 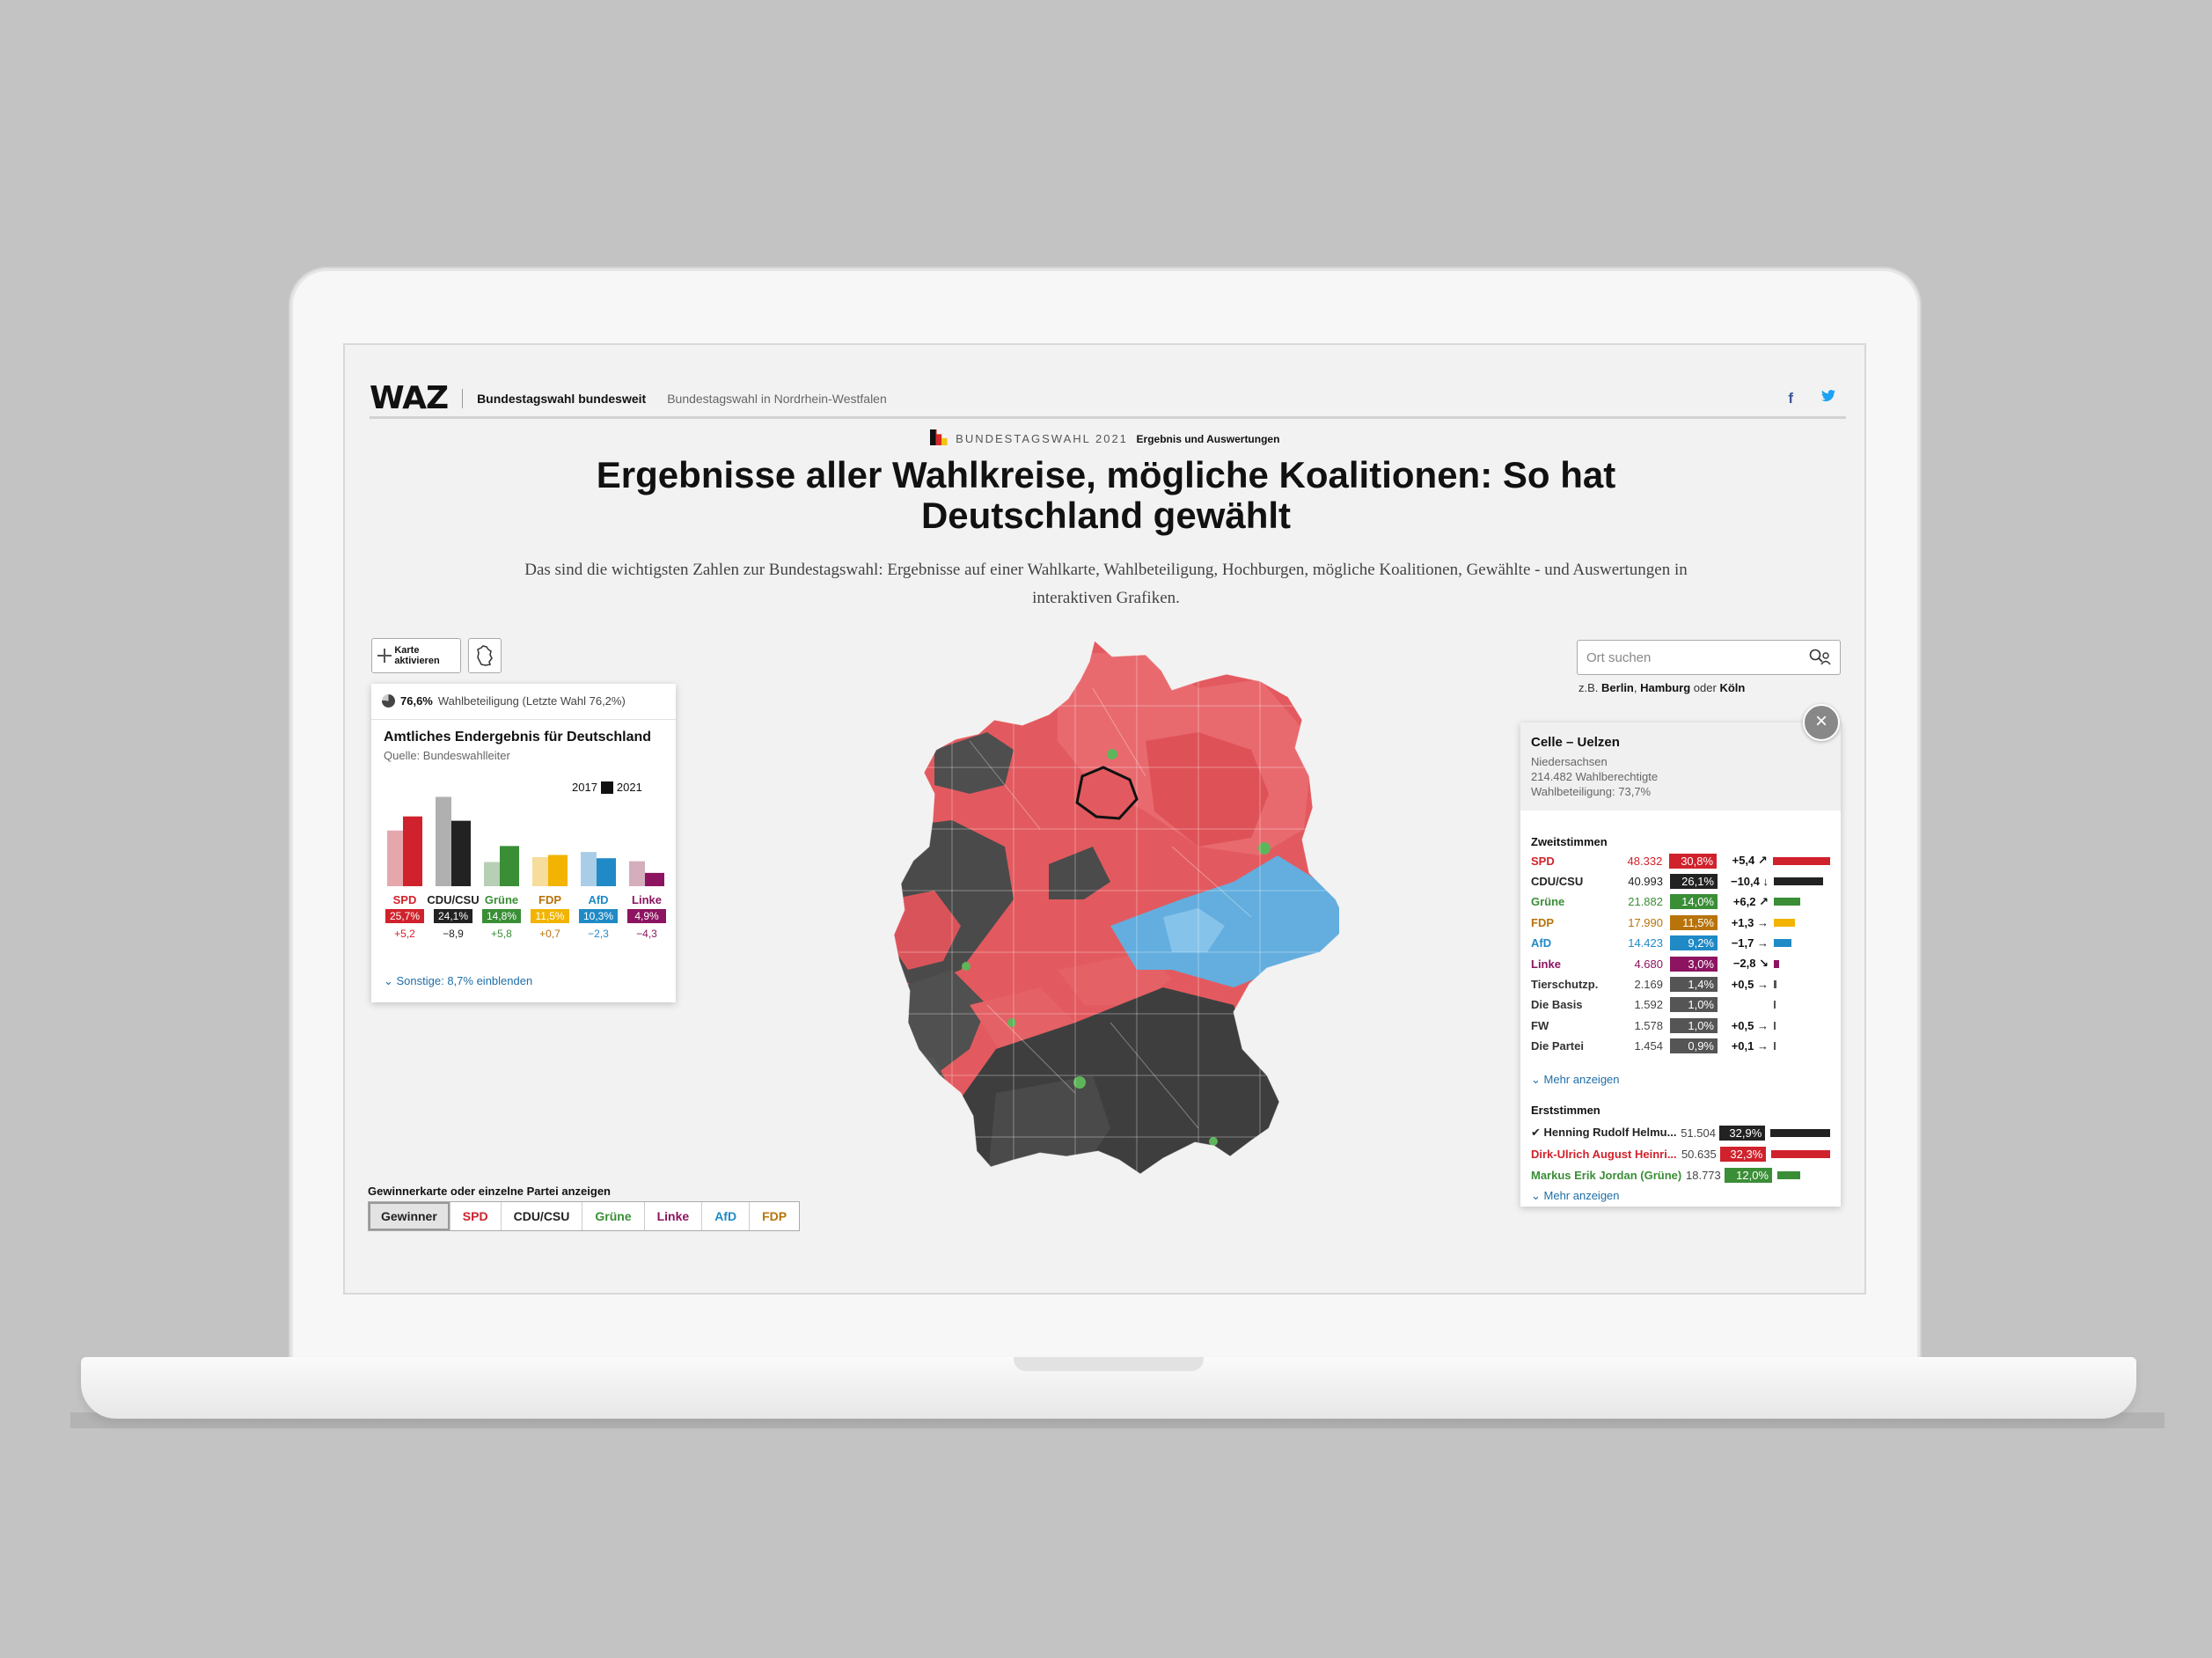 I want to click on hint-berlin: Berlin, so click(x=1617, y=687).